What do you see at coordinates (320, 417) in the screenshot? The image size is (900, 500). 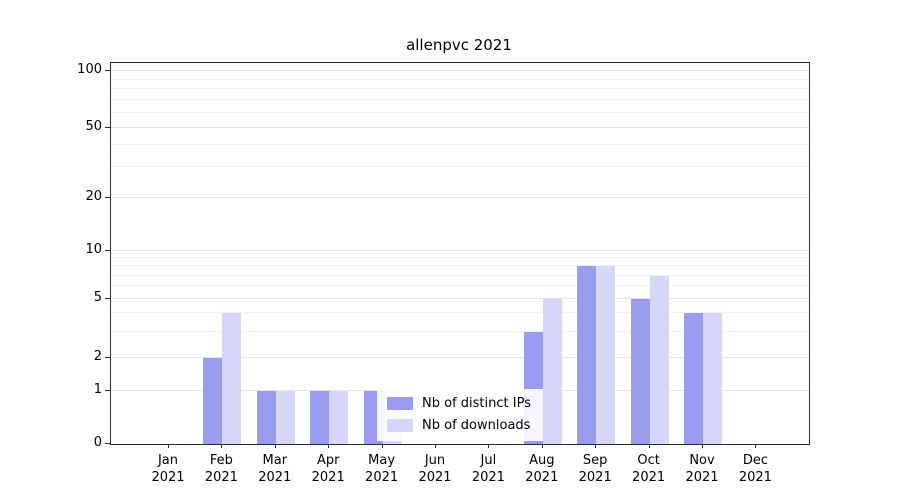 I see `bar-apr-series0` at bounding box center [320, 417].